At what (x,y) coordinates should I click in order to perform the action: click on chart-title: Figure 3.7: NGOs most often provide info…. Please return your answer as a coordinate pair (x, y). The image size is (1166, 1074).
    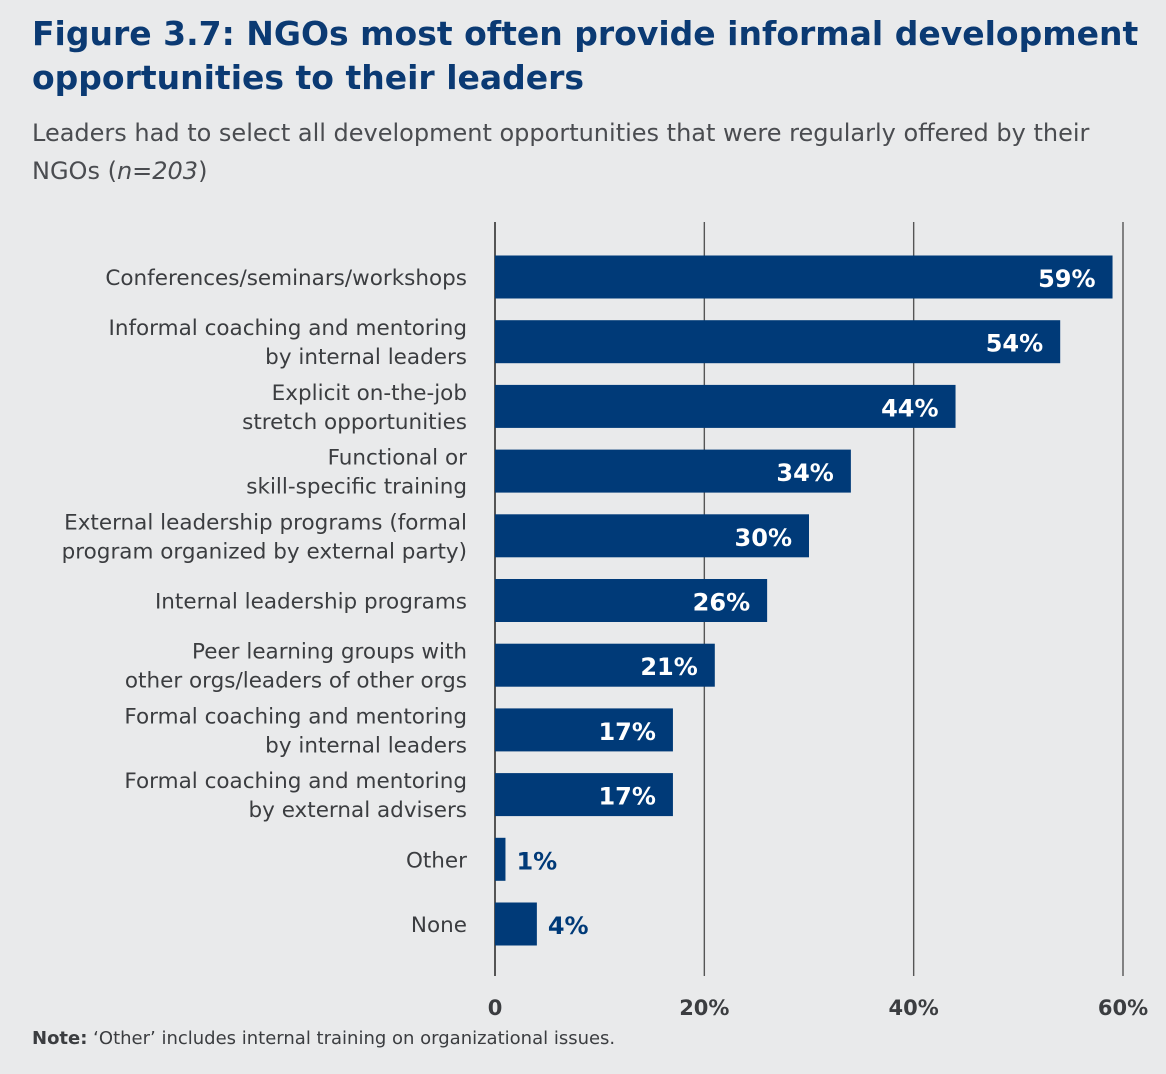
    Looking at the image, I should click on (585, 55).